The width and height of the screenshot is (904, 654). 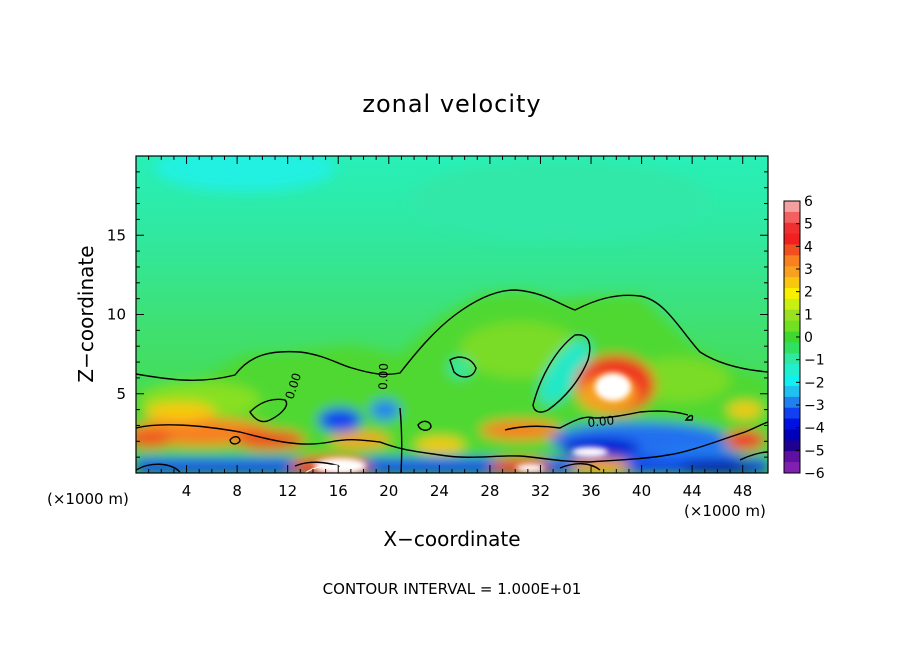 I want to click on y-tick-label: 15, so click(x=116, y=235).